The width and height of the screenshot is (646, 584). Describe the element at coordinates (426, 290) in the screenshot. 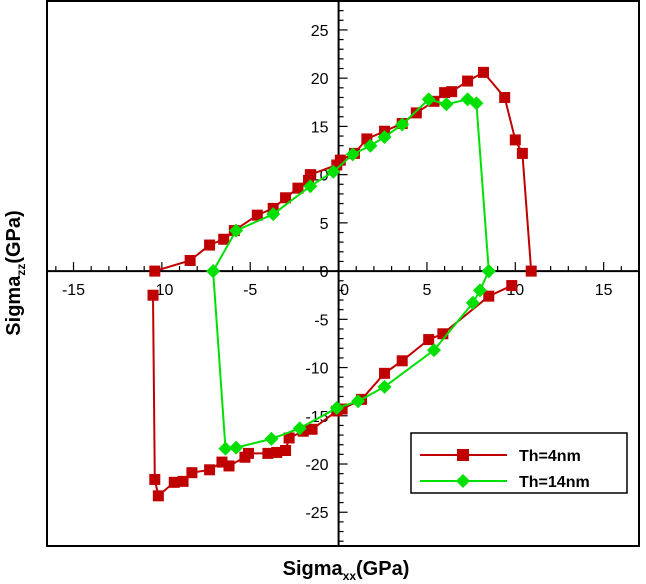

I see `x-tick-label: 5` at that location.